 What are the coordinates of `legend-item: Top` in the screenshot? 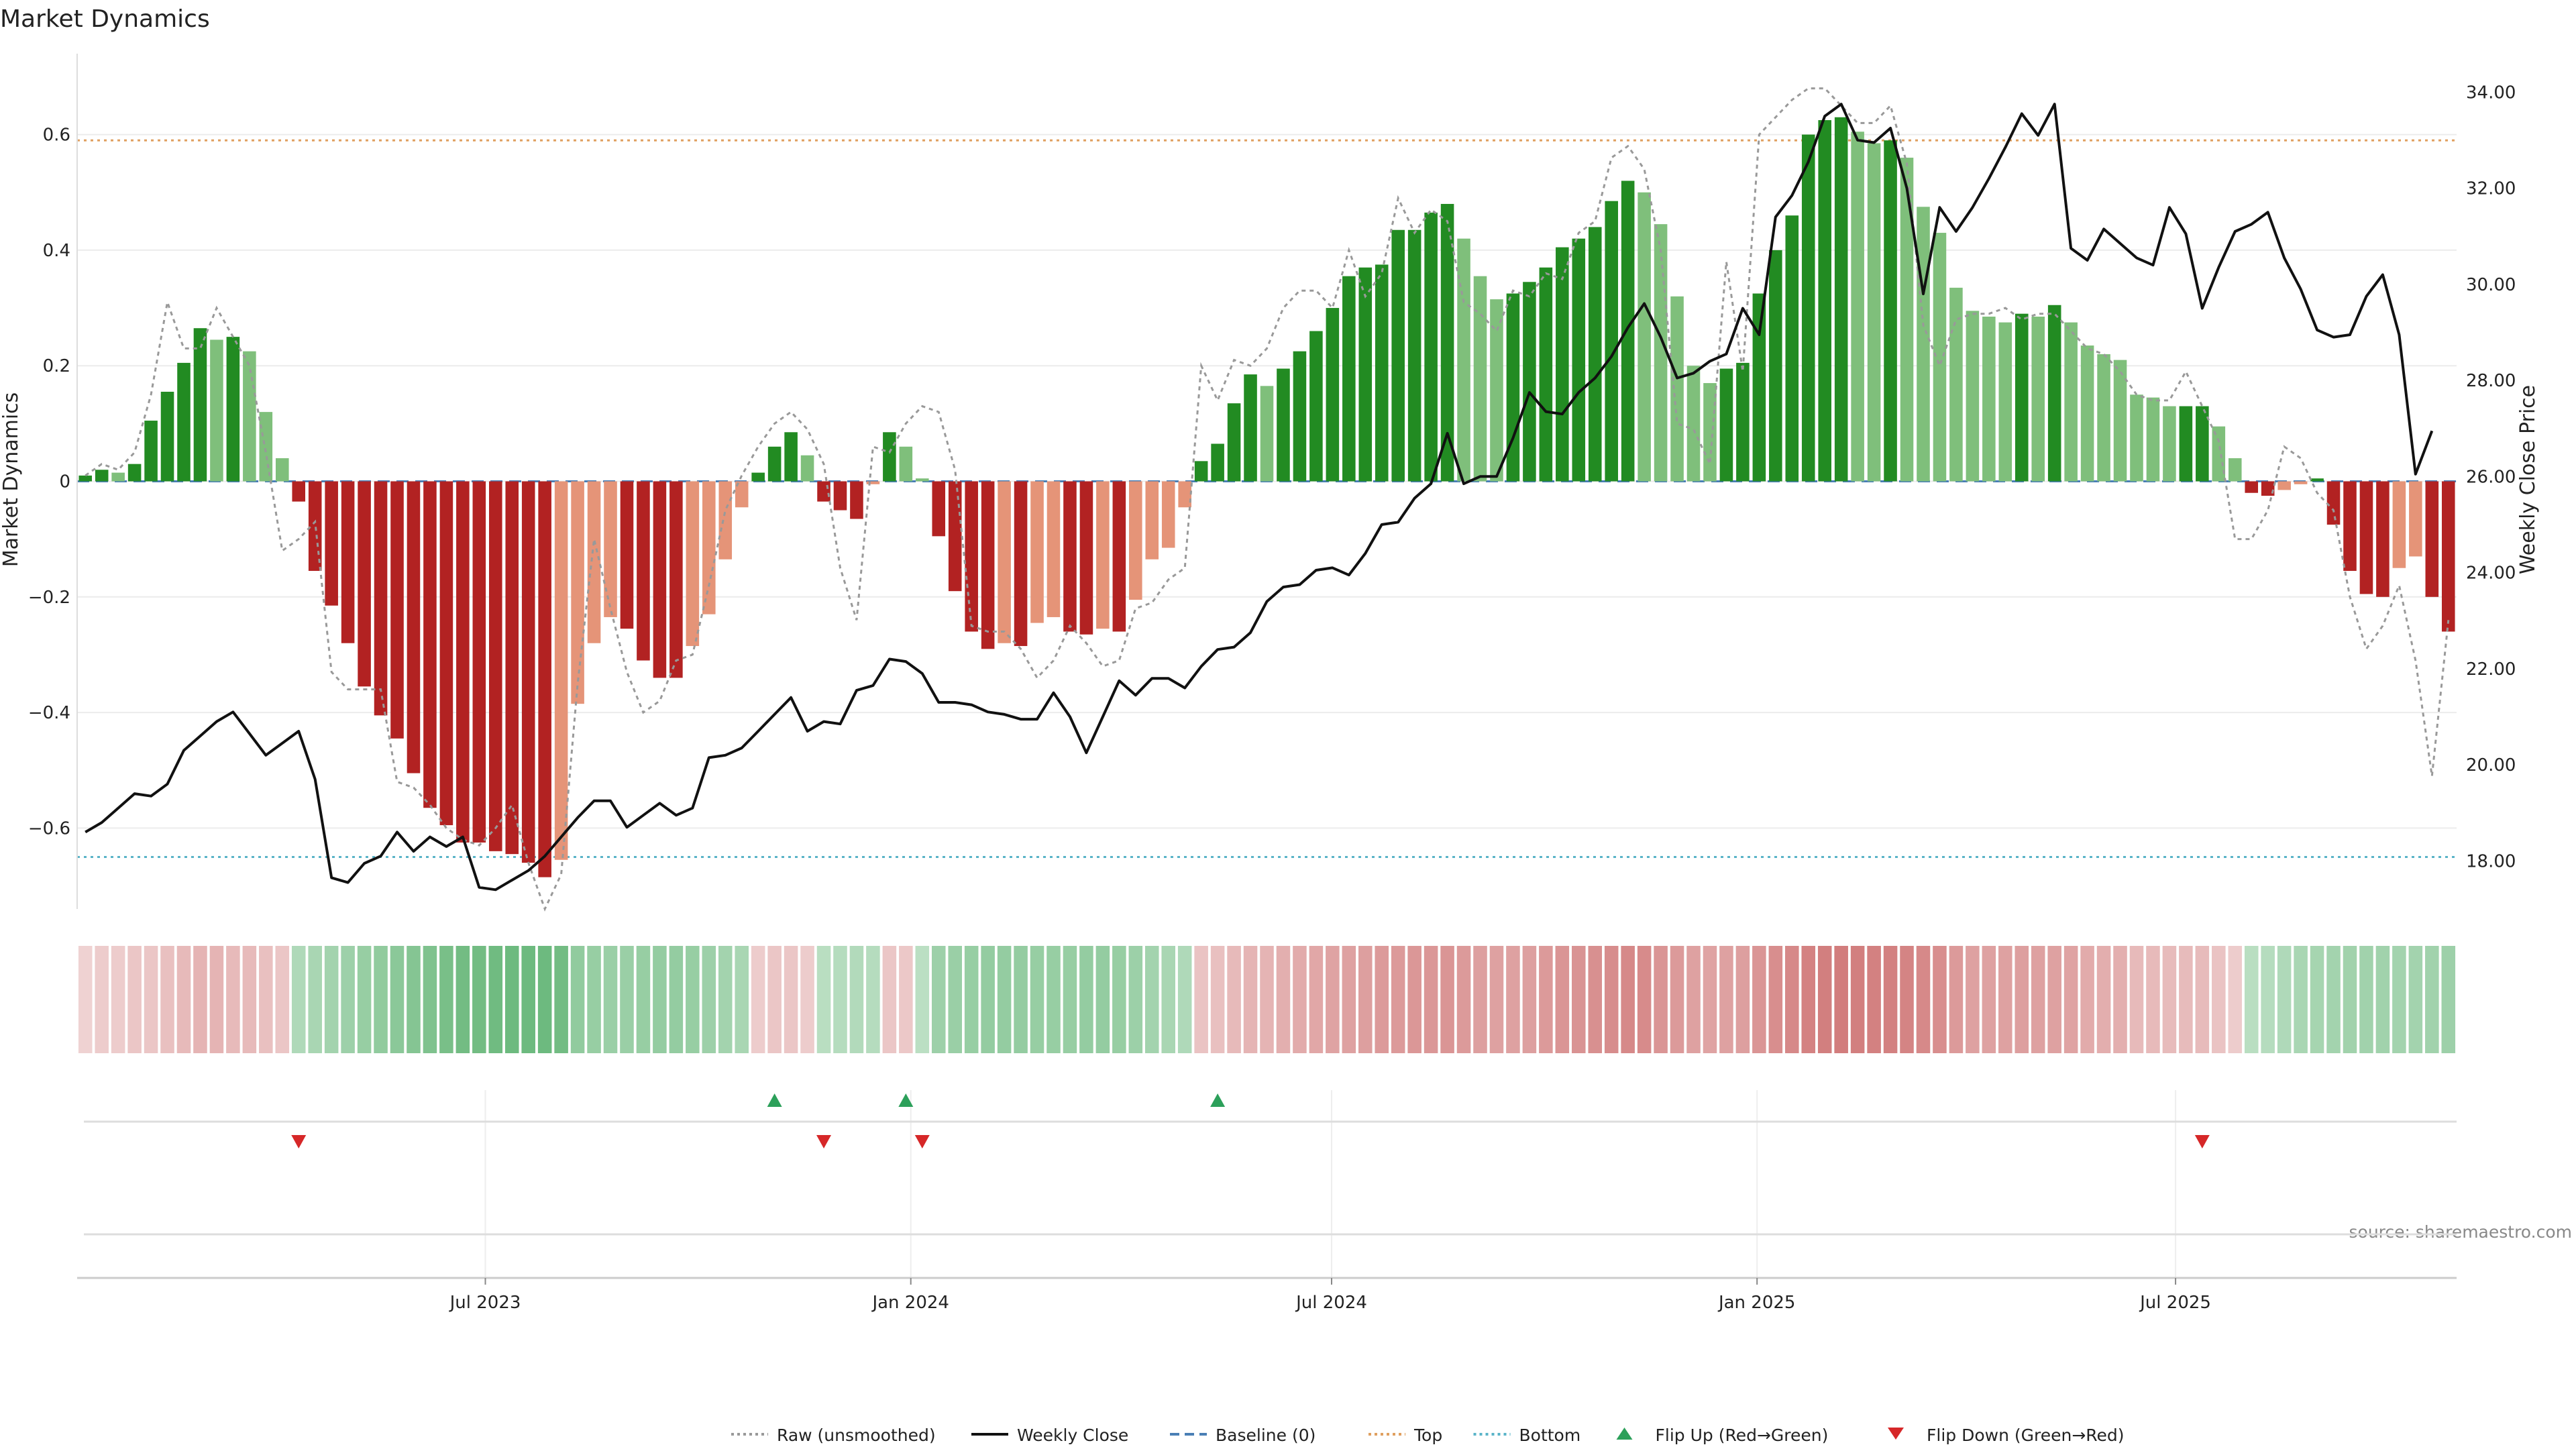 It's located at (1405, 1435).